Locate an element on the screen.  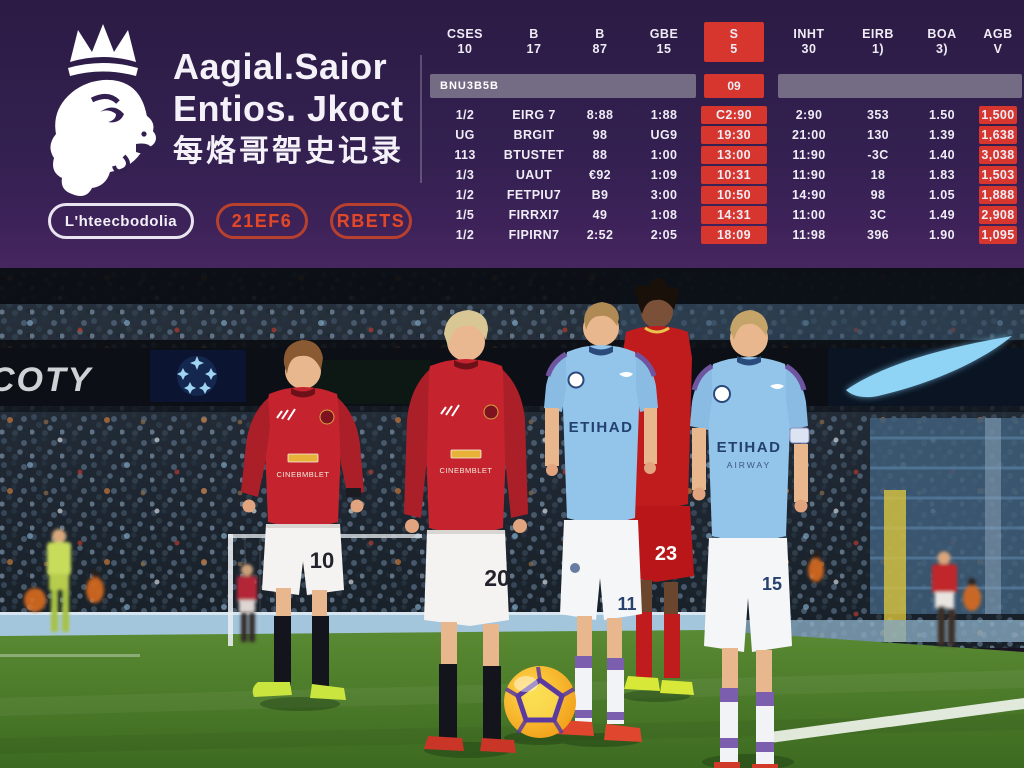
table-cell: B9 is located at coordinates (600, 195).